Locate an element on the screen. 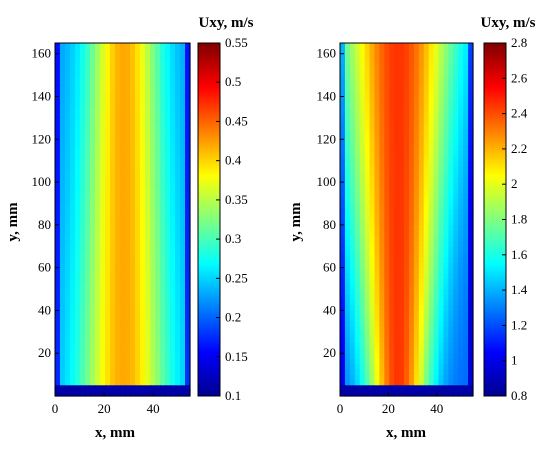 Image resolution: width=550 pixels, height=452 pixels. colorbar-tick-label: 0.2 is located at coordinates (233, 317).